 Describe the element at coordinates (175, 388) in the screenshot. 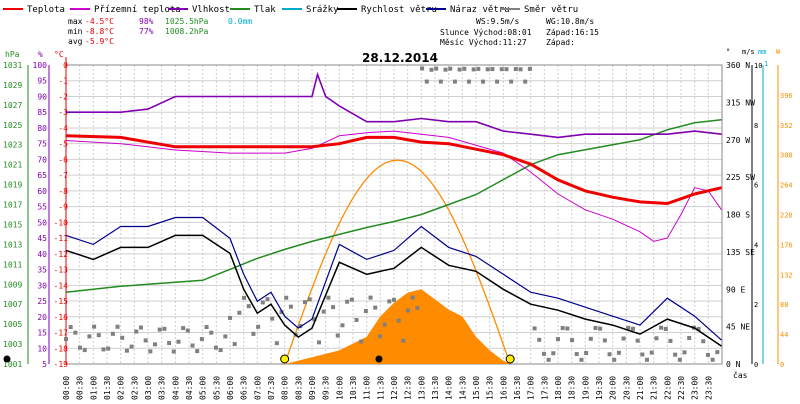

I see `x-tick-label: 04:00` at that location.